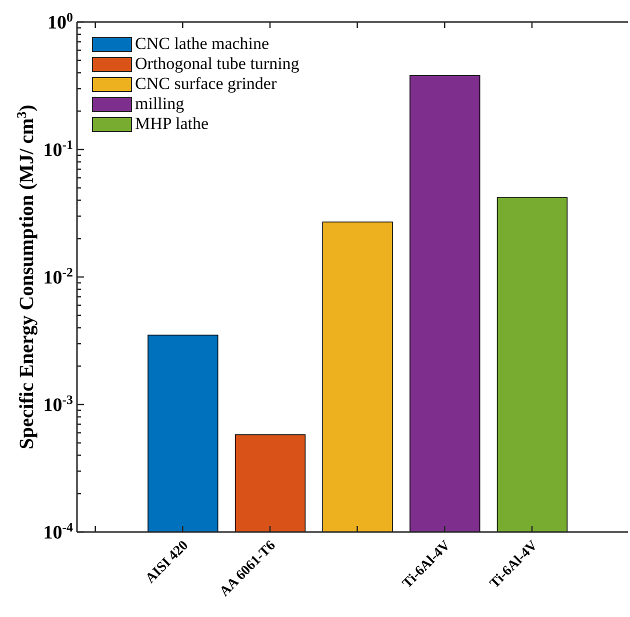  I want to click on y-tick-label: 10$^{0}$, so click(60, 21).